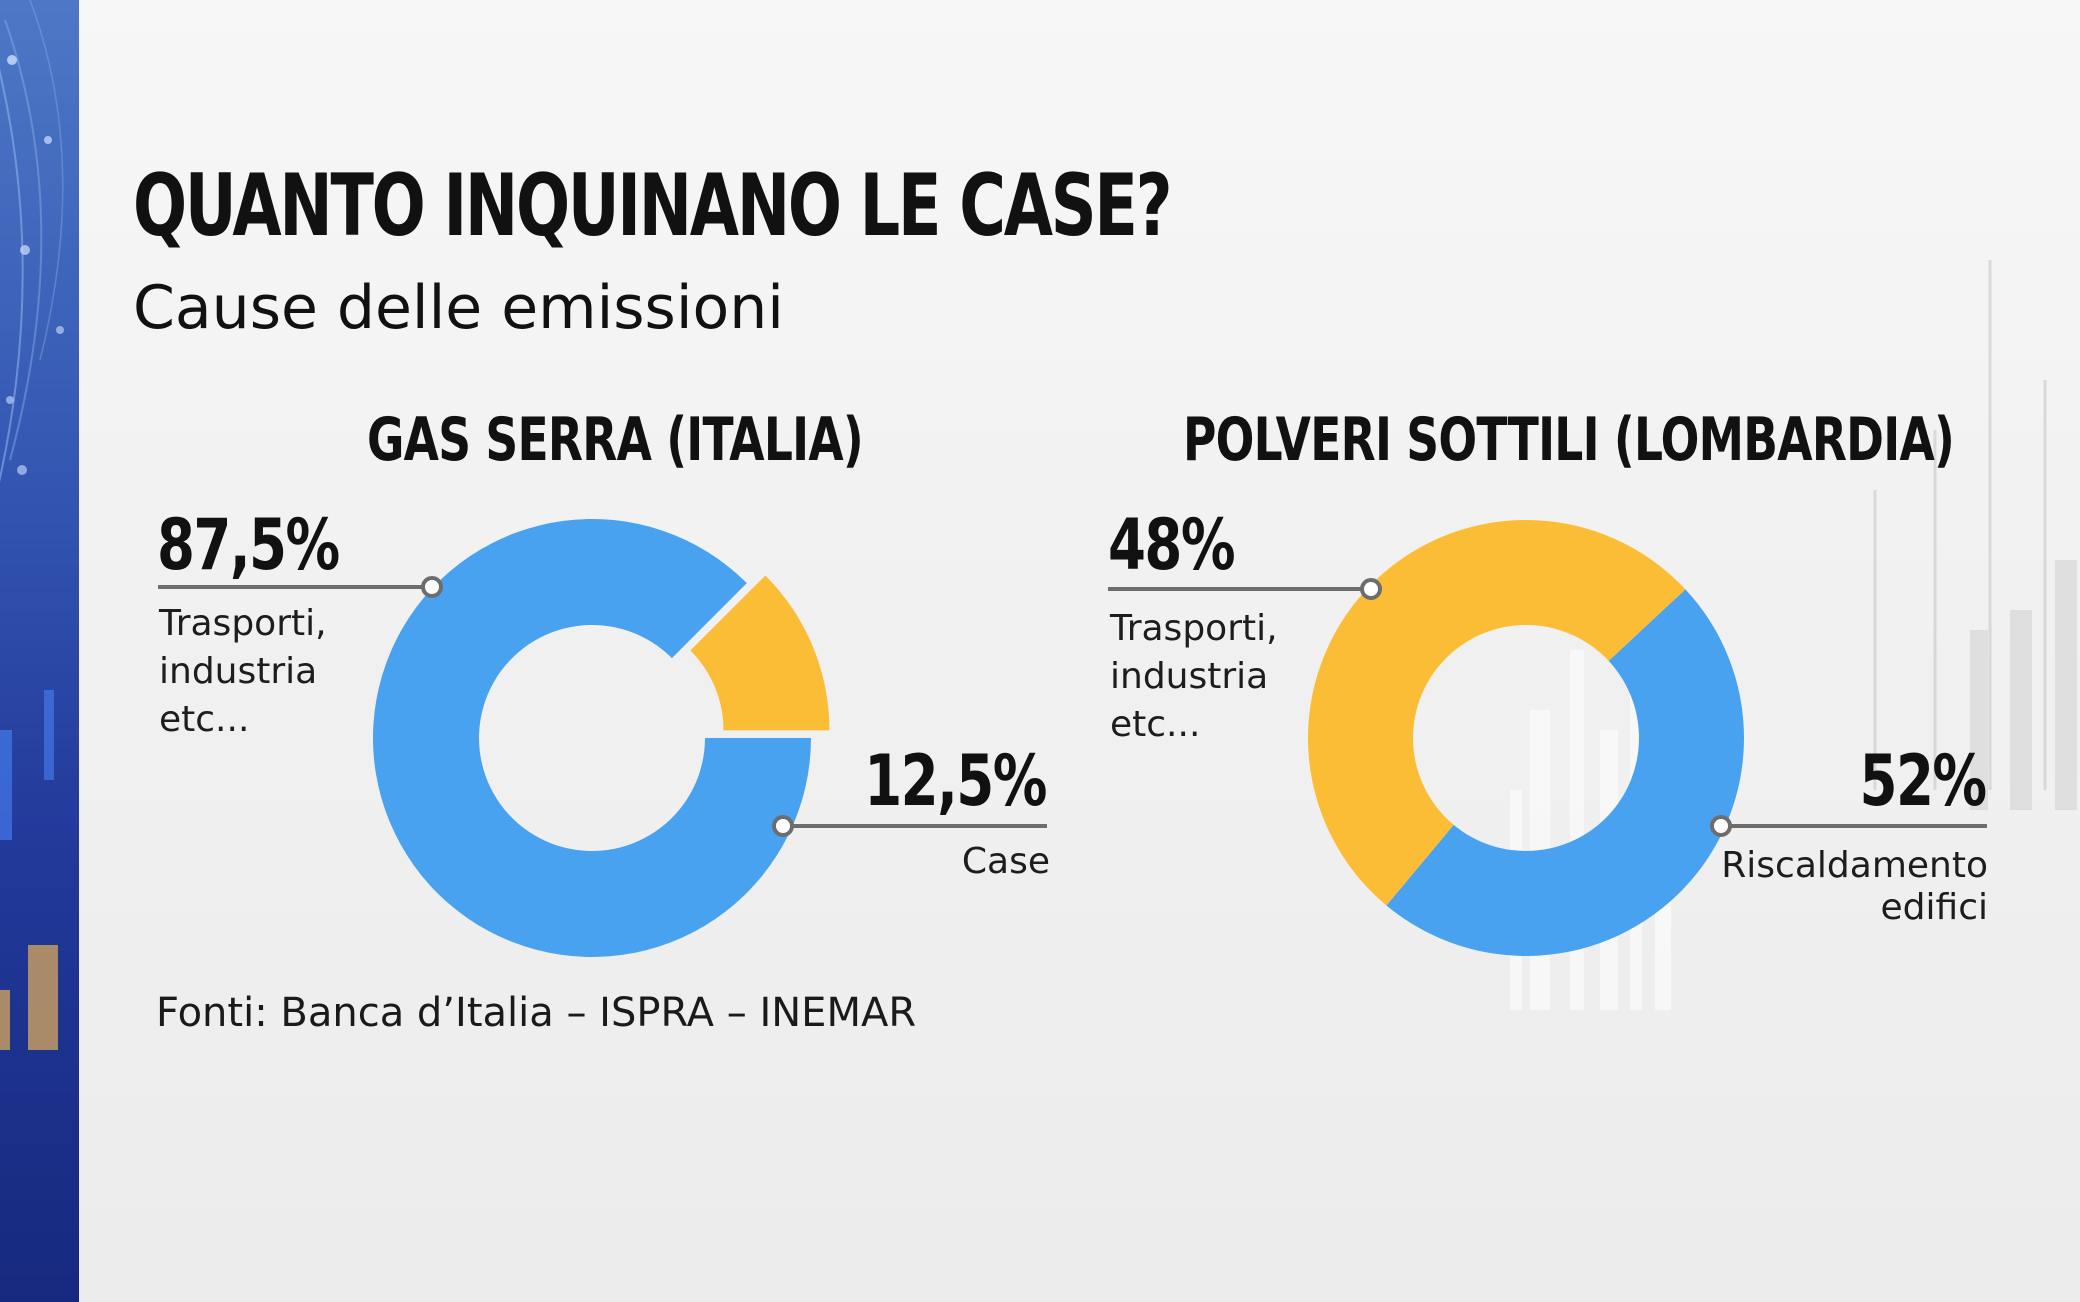 The height and width of the screenshot is (1302, 2080). Describe the element at coordinates (615, 440) in the screenshot. I see `chart-title-gas-serra: GAS SERRA (ITALIA)` at that location.